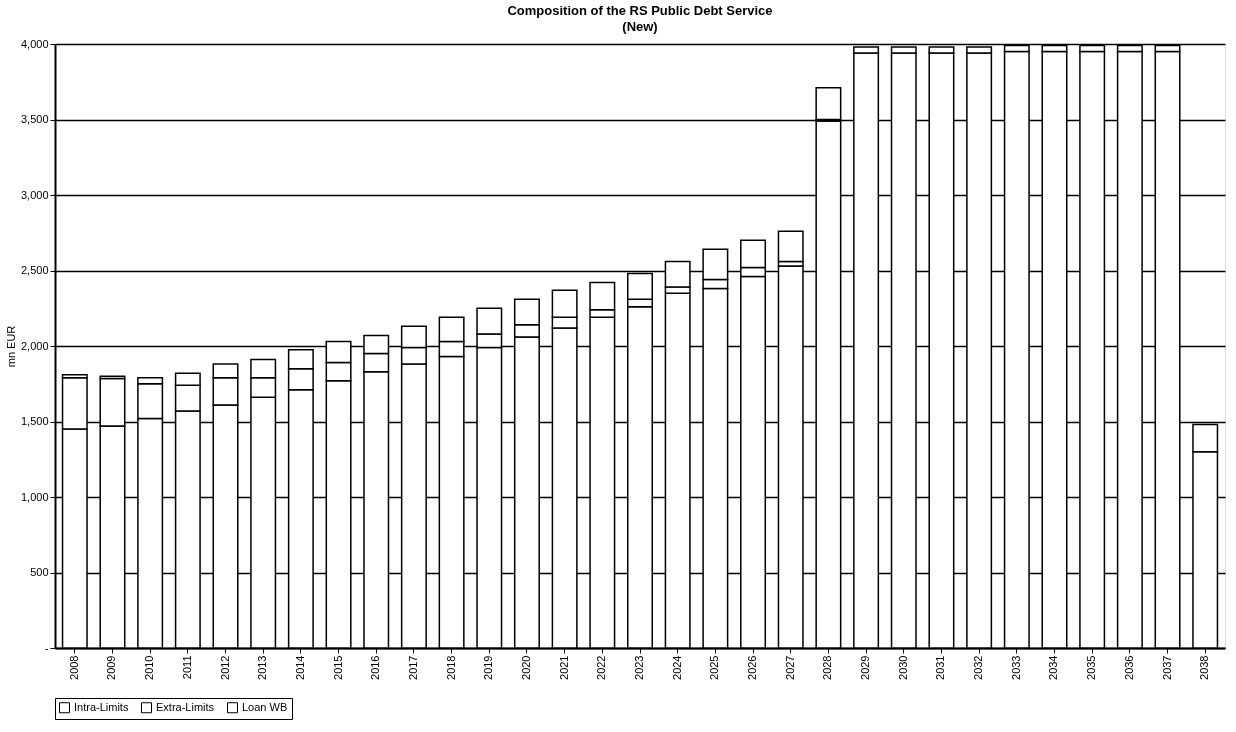 Image resolution: width=1236 pixels, height=732 pixels. I want to click on x-tick-label: 2036, so click(1128, 667).